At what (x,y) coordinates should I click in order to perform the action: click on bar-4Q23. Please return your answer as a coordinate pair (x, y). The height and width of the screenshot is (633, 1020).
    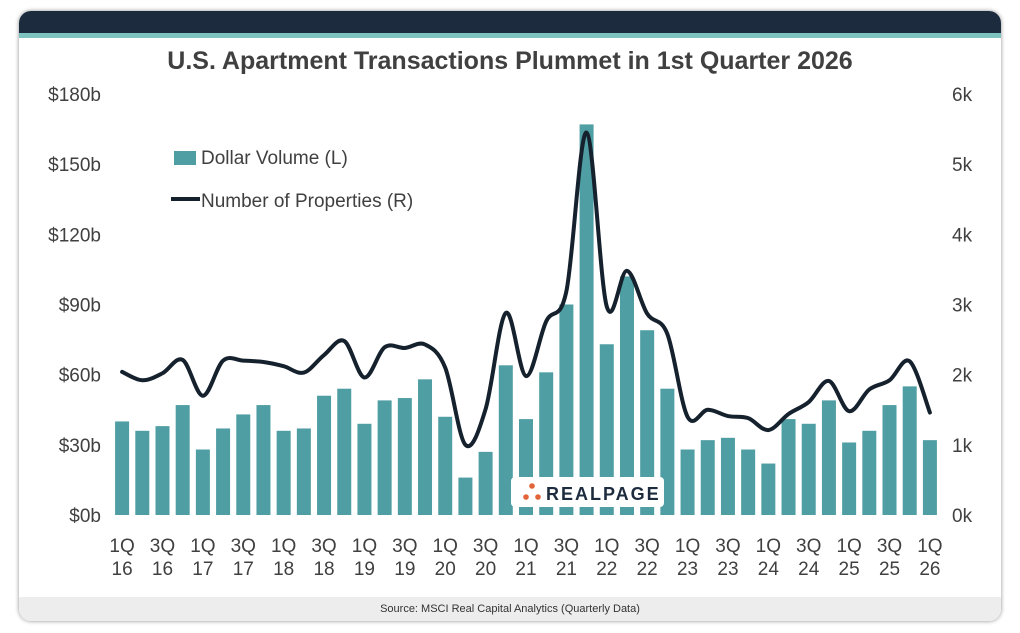
    Looking at the image, I should click on (748, 482).